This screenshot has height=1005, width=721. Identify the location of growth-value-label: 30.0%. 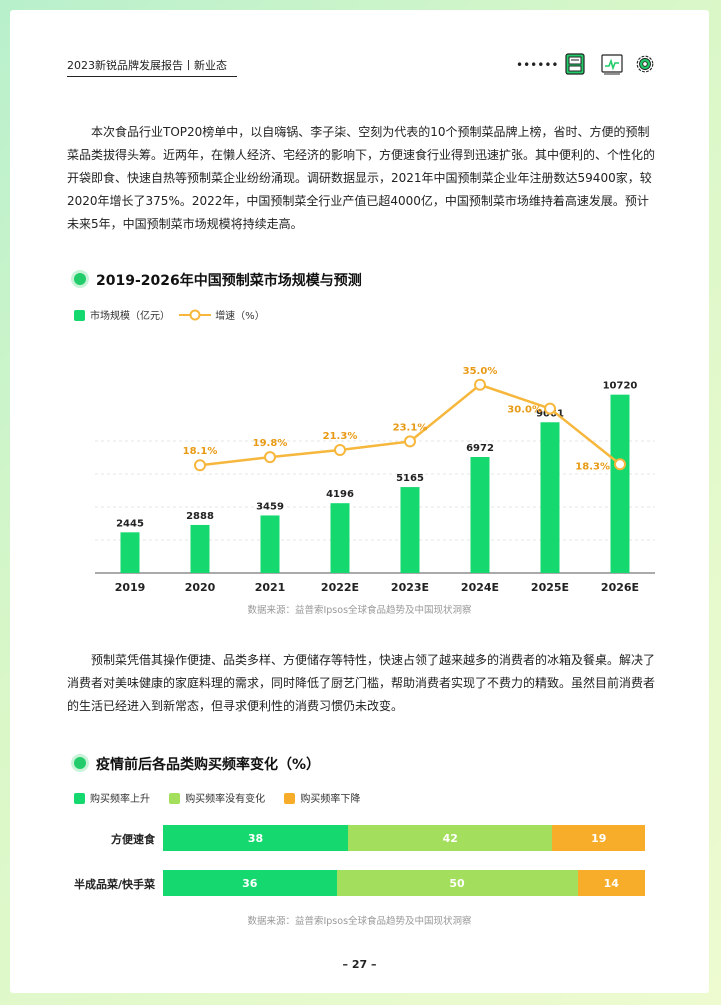
(524, 410).